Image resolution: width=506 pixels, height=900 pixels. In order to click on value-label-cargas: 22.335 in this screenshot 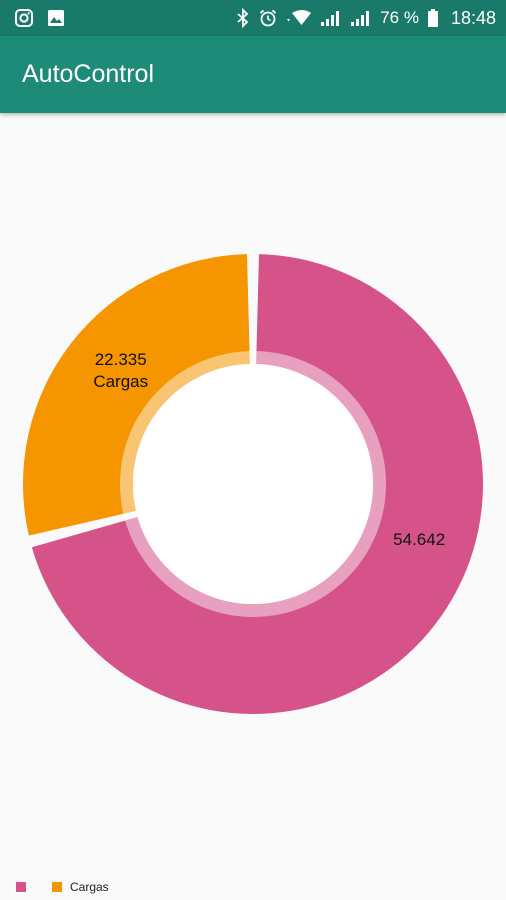, I will do `click(121, 359)`.